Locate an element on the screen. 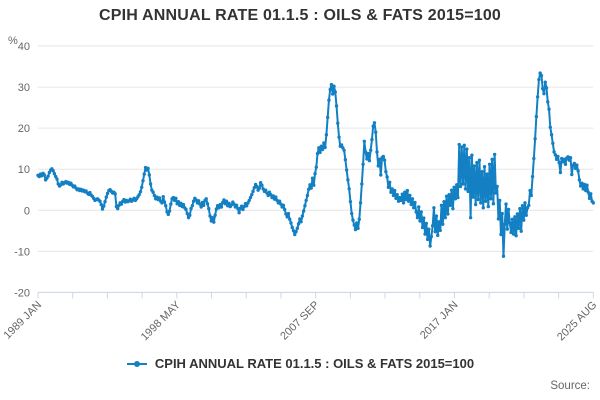 The height and width of the screenshot is (400, 600). x-axis-tick-label: 2007 SEP is located at coordinates (300, 321).